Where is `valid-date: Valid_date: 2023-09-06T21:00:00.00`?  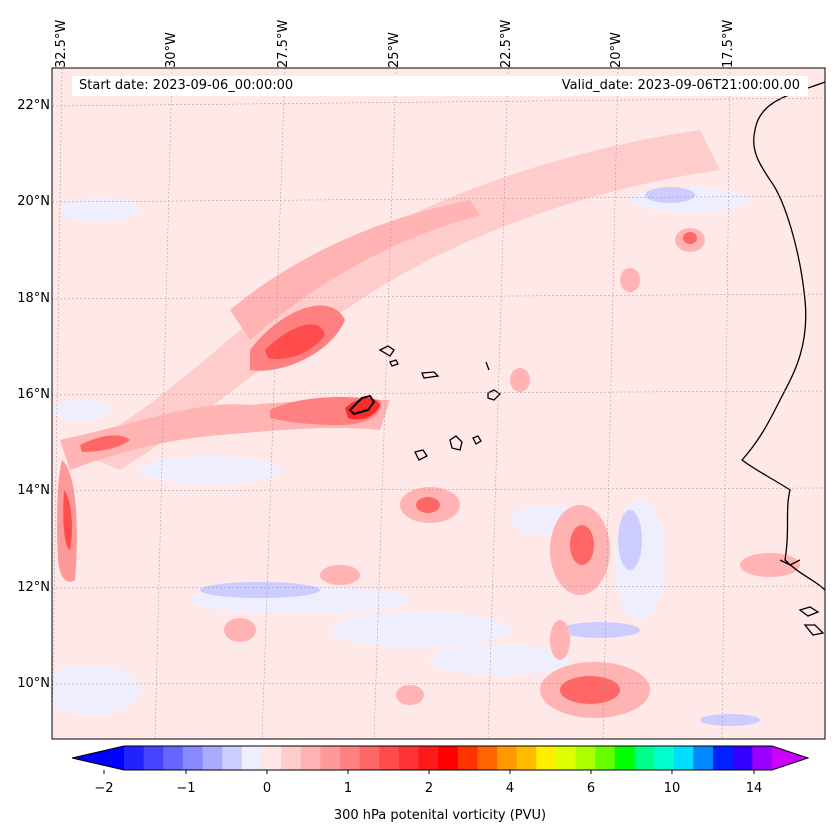 valid-date: Valid_date: 2023-09-06T21:00:00.00 is located at coordinates (680, 85).